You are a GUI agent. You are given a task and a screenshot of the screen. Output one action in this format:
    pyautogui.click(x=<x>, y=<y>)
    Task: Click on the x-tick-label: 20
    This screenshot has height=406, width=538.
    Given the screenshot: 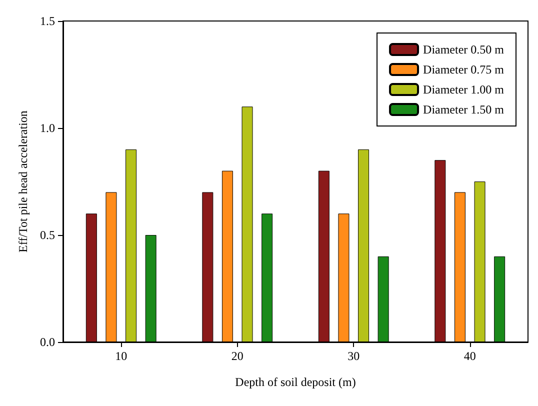 What is the action you would take?
    pyautogui.click(x=237, y=356)
    